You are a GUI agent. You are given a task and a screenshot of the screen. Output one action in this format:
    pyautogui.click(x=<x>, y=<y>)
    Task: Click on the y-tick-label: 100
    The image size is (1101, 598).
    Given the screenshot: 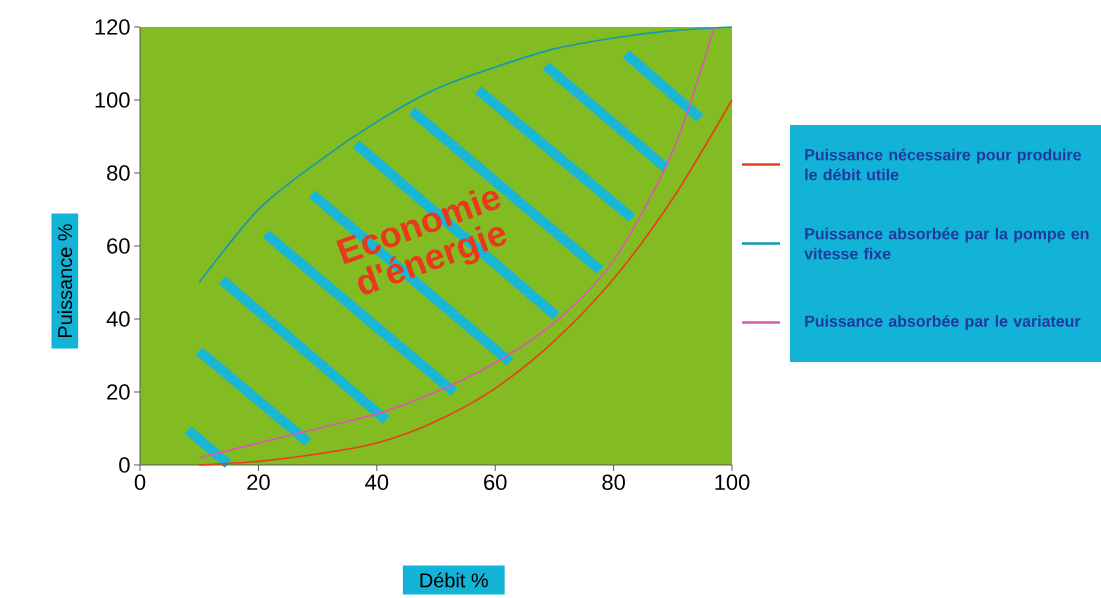 What is the action you would take?
    pyautogui.click(x=112, y=100)
    